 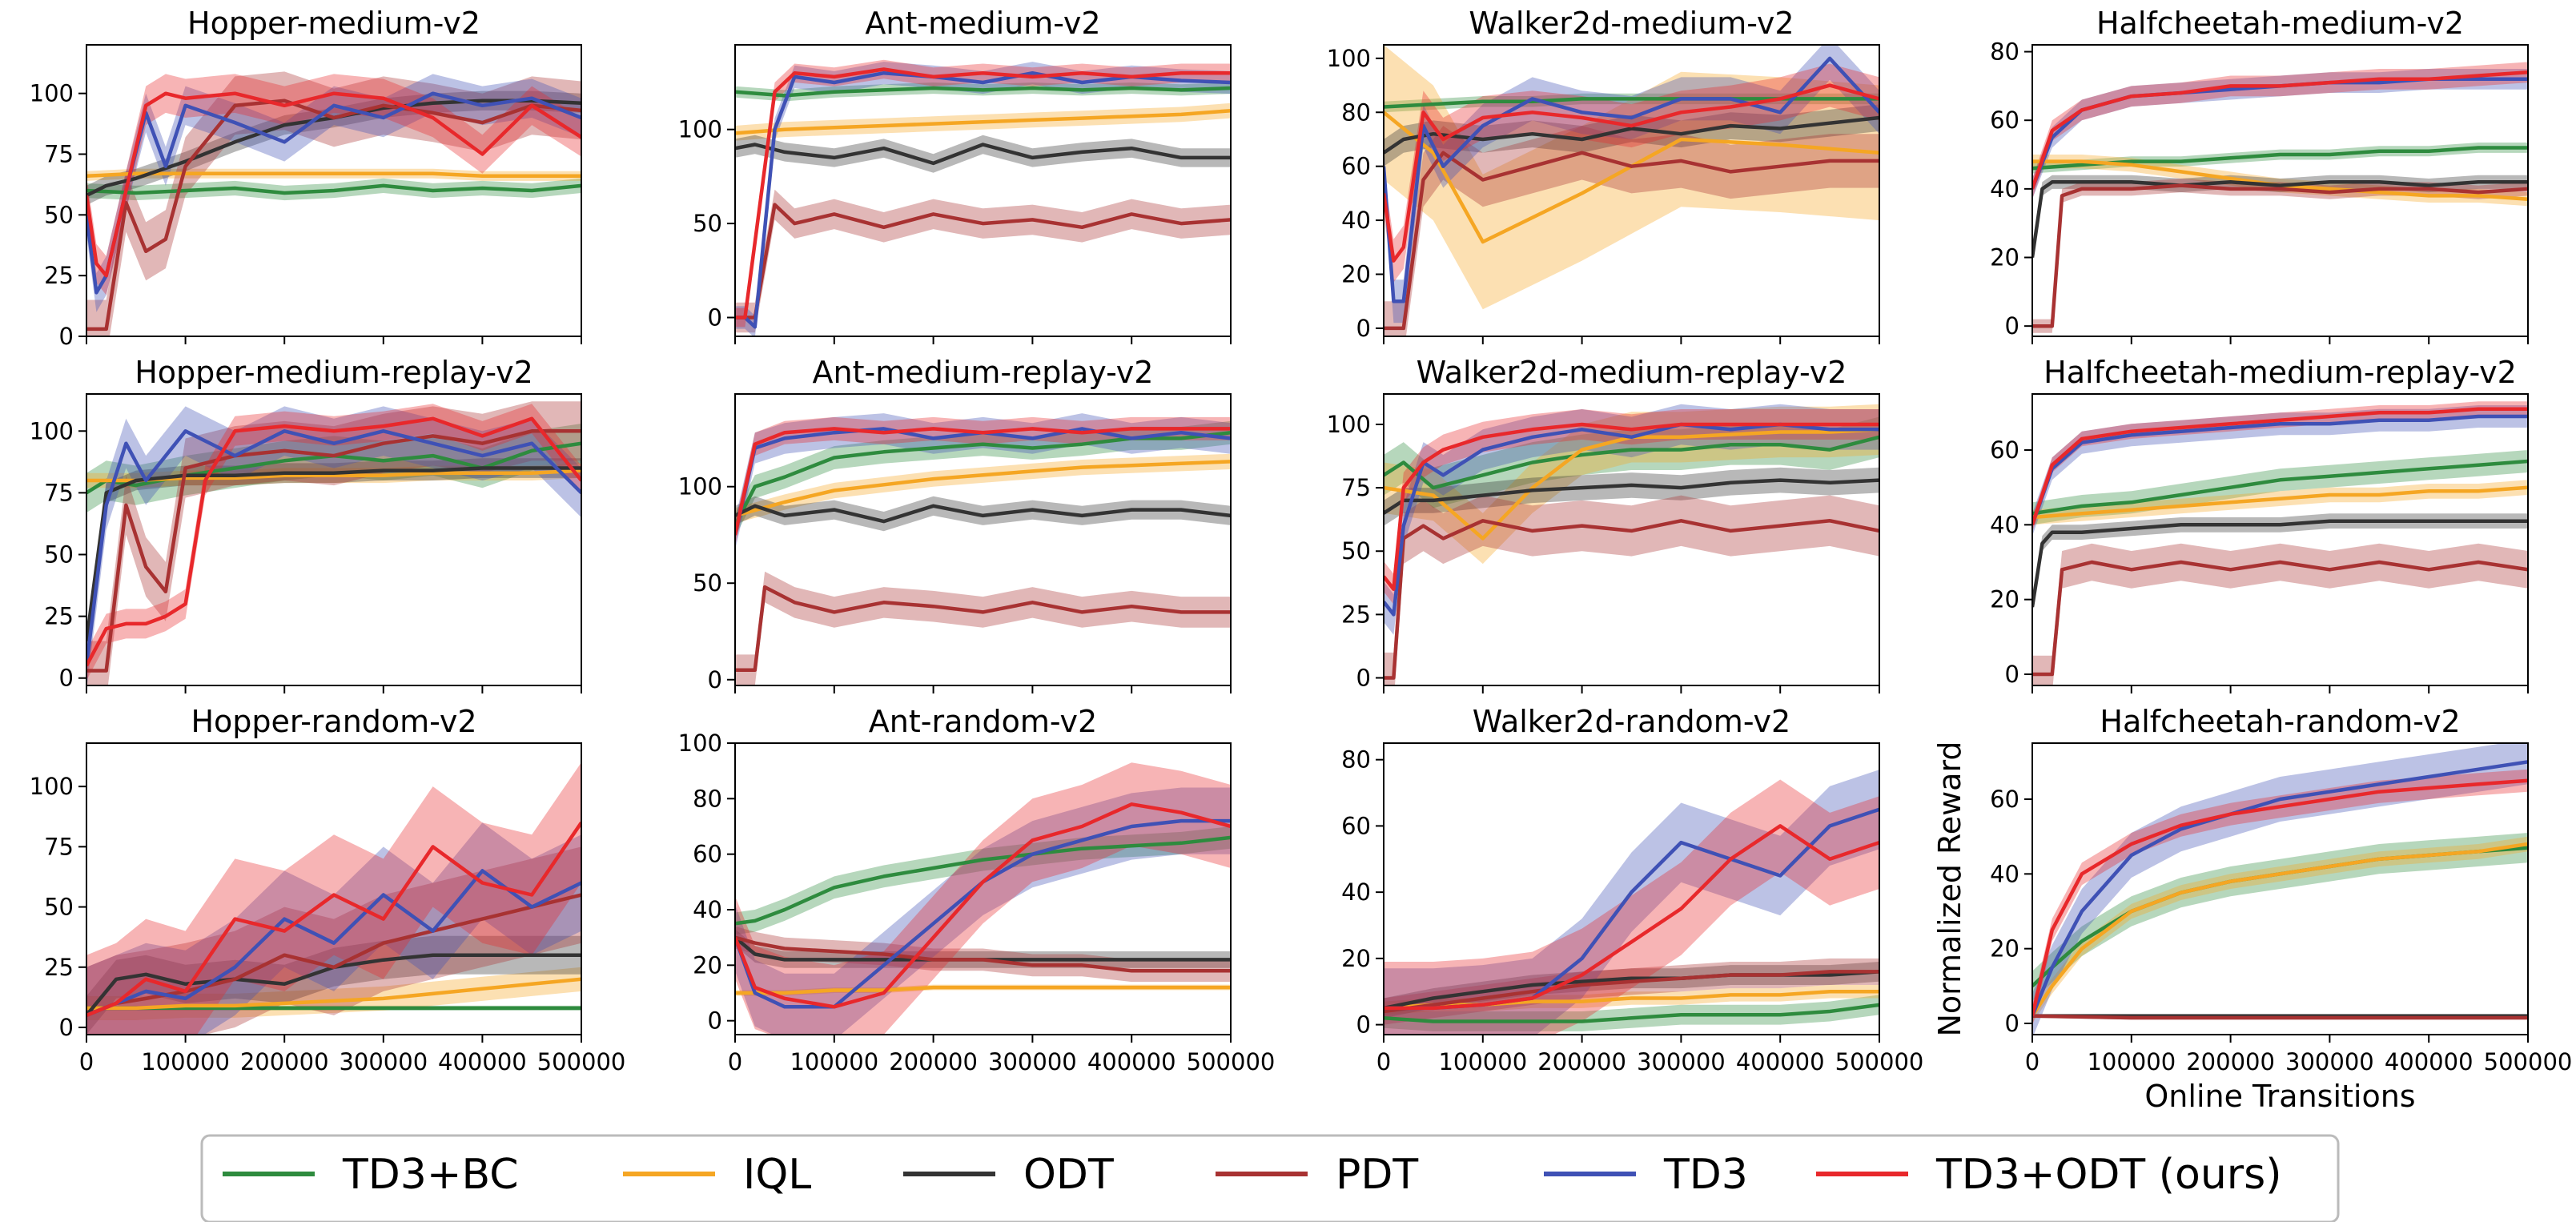 I want to click on subplot-title: Halfcheetah-medium-v2, so click(x=2280, y=23).